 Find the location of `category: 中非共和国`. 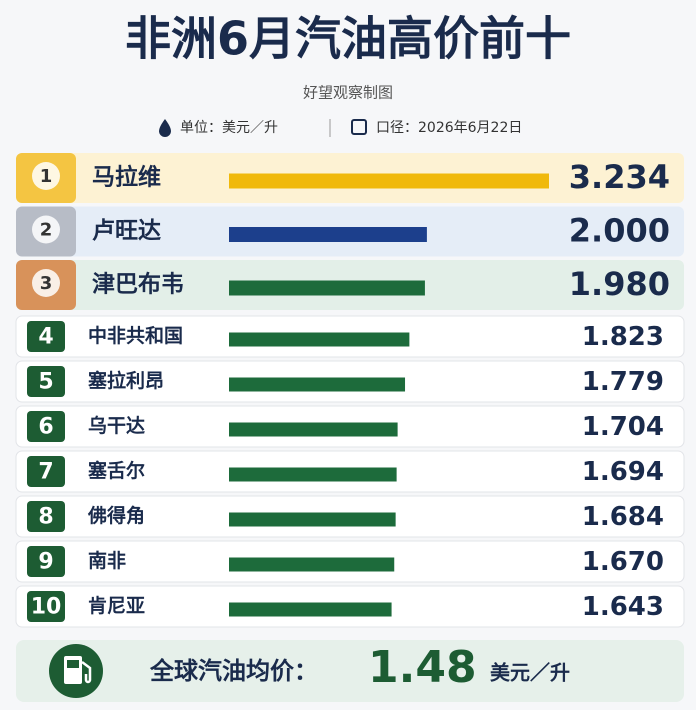

category: 中非共和国 is located at coordinates (135, 335).